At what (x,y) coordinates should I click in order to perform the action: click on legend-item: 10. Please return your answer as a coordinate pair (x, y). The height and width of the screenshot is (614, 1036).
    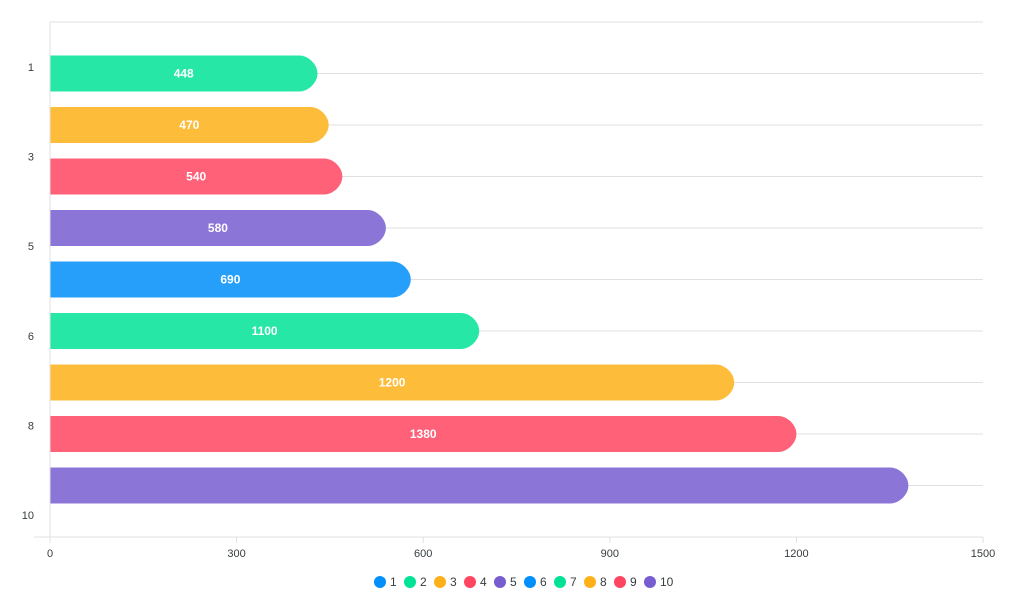
    Looking at the image, I should click on (659, 582).